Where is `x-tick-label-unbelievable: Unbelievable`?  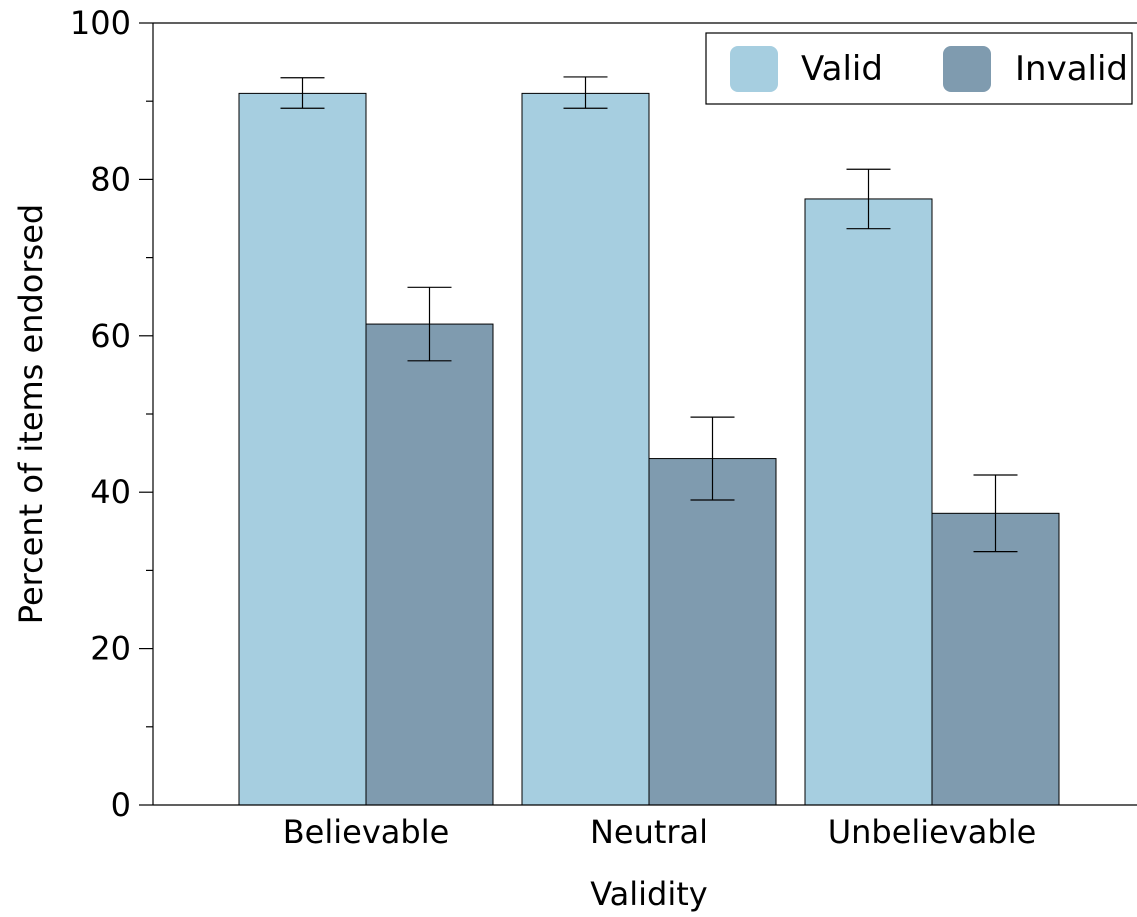 x-tick-label-unbelievable: Unbelievable is located at coordinates (932, 832).